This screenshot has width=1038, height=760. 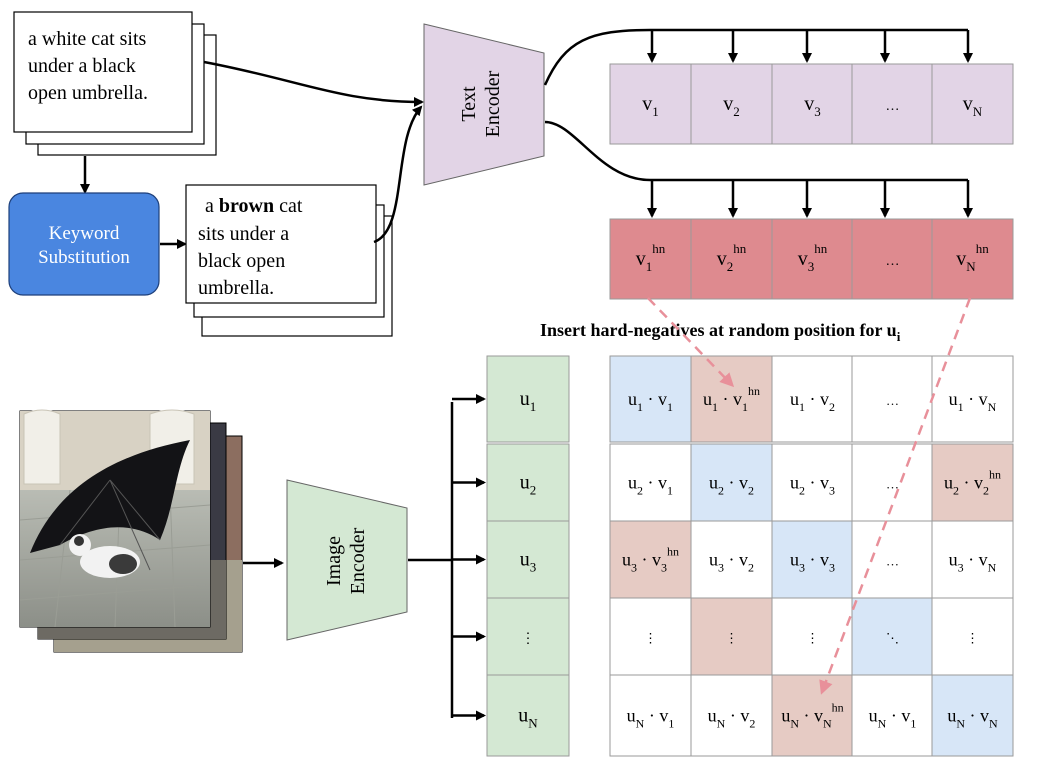 I want to click on text-encoder-shape, so click(x=484, y=104).